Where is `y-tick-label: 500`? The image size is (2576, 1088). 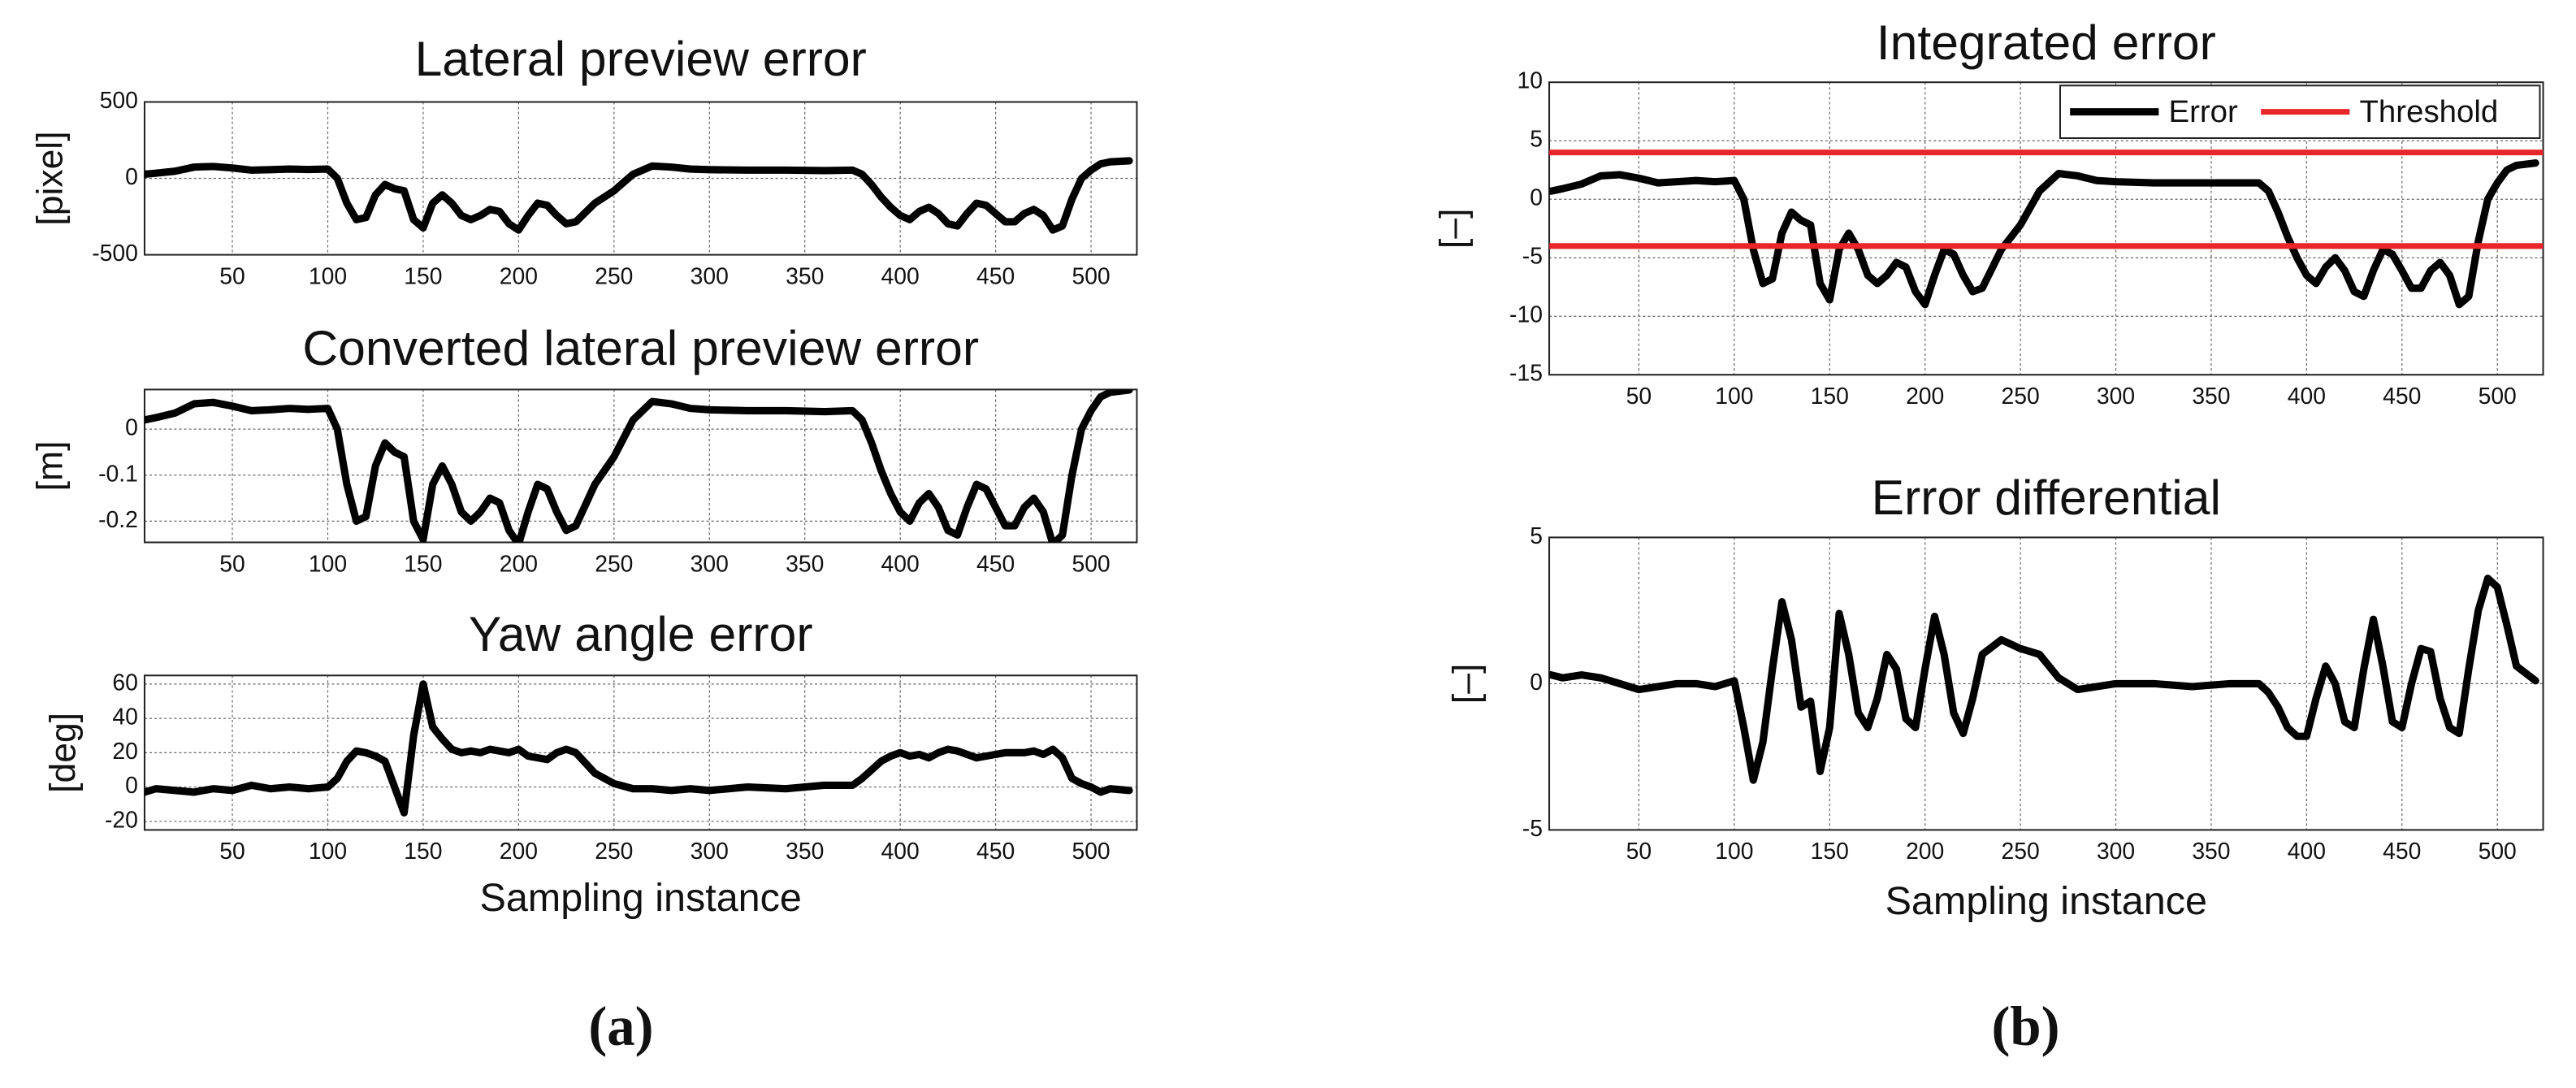 y-tick-label: 500 is located at coordinates (119, 100).